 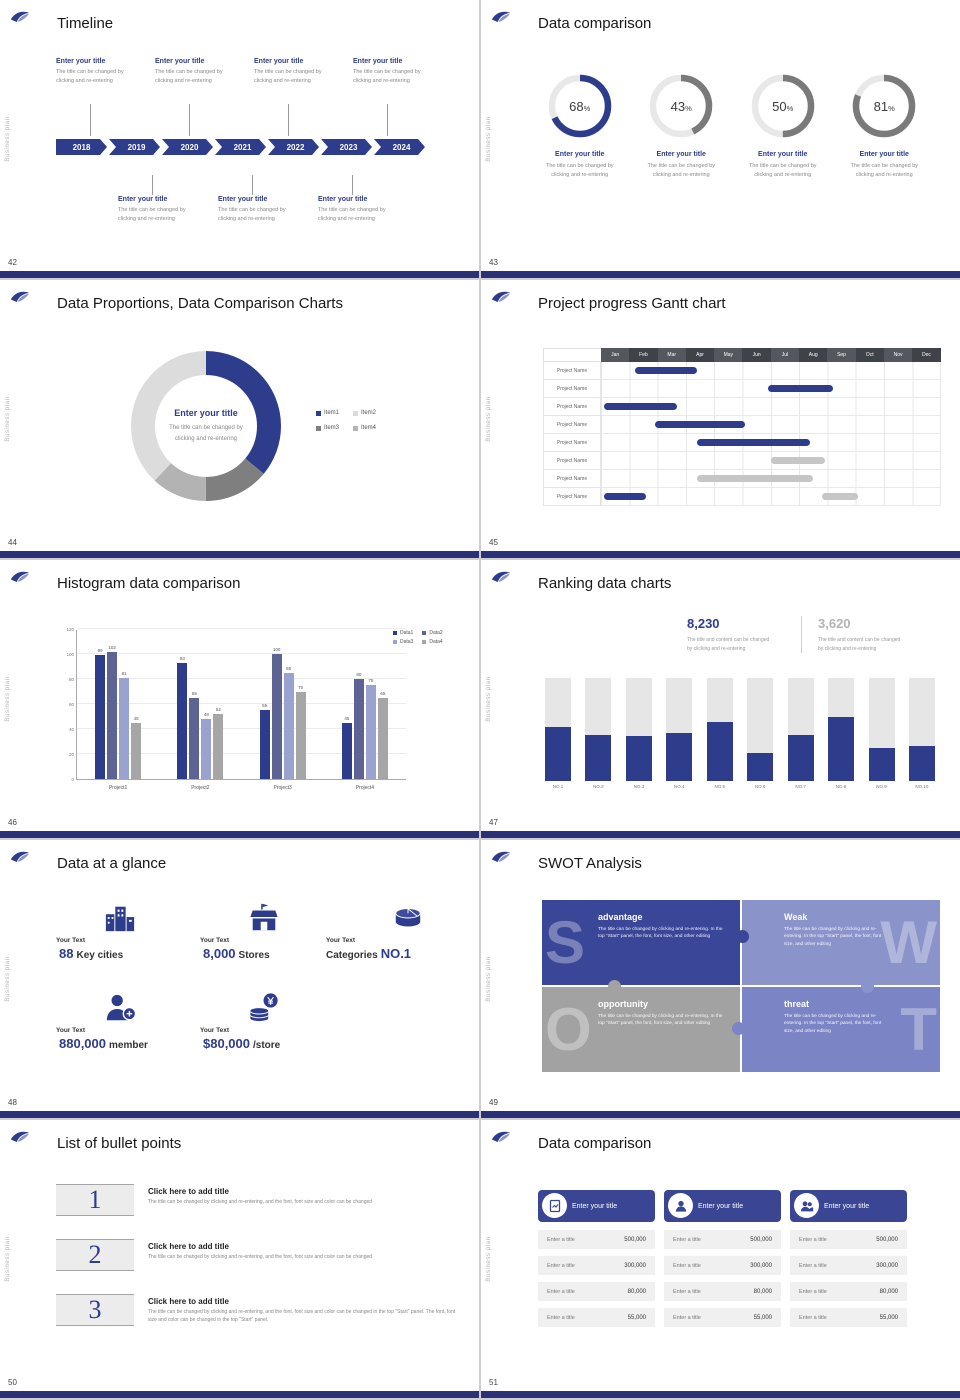 I want to click on rank-column: NO.9, so click(x=881, y=733).